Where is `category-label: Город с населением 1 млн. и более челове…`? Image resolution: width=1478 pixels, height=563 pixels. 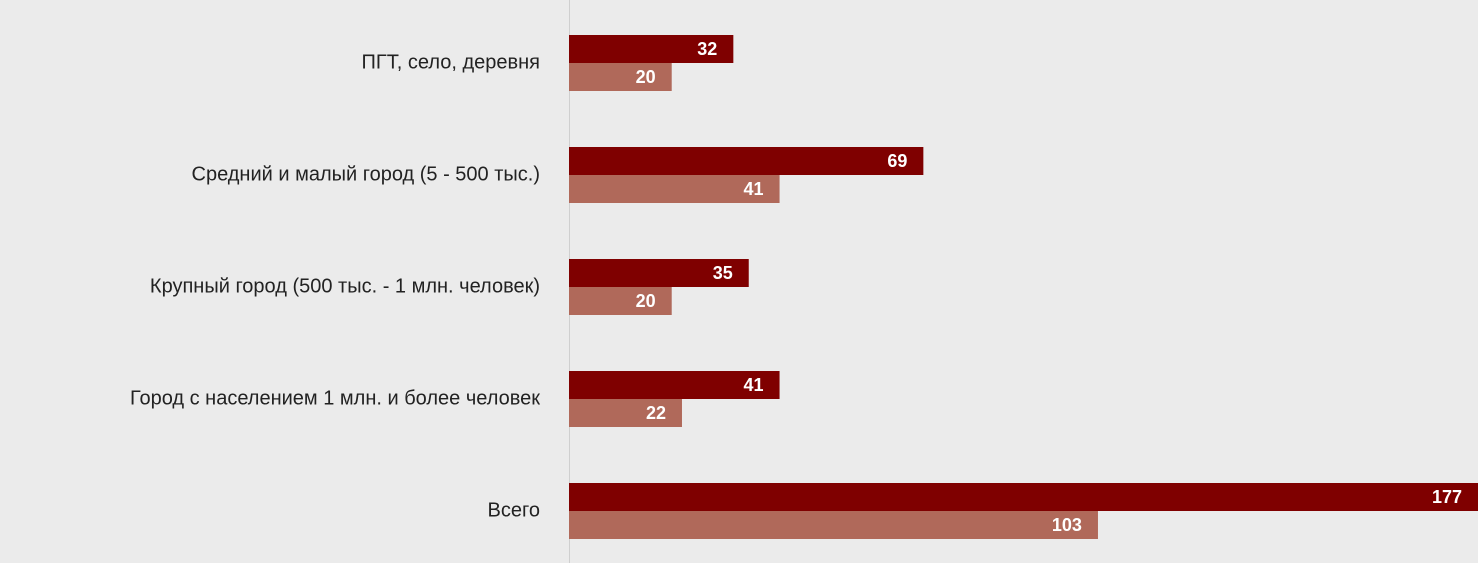
category-label: Город с населением 1 млн. и более челове… is located at coordinates (335, 398).